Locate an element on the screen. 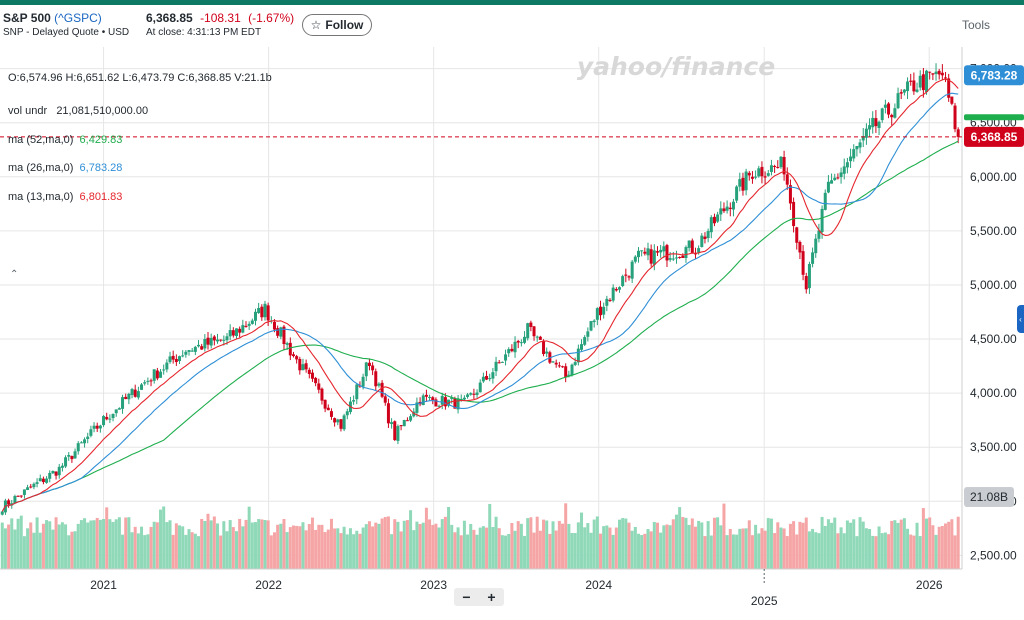  ma52-indicator: ma (52,ma,0) 6,429.83 is located at coordinates (65, 140).